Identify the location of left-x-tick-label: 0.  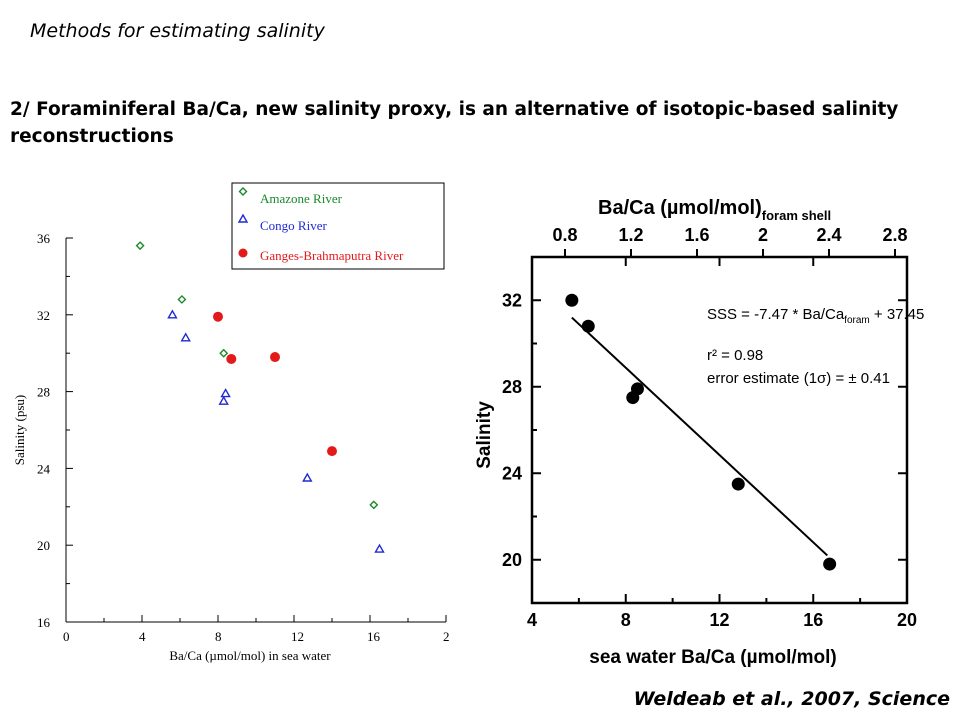
(66, 636).